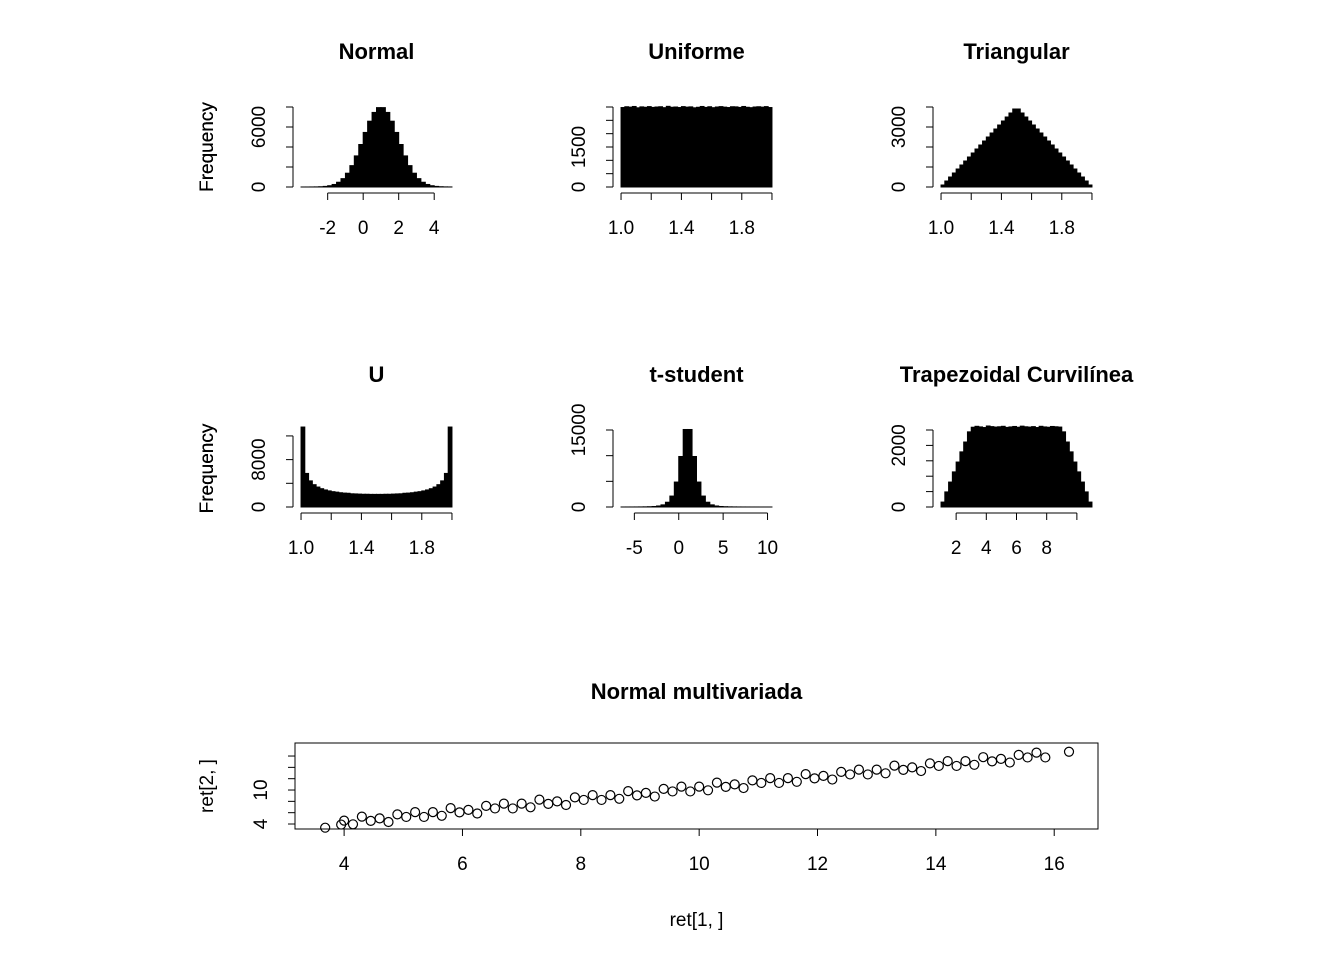 The image size is (1344, 960). I want to click on y-tick-label: 3000, so click(899, 127).